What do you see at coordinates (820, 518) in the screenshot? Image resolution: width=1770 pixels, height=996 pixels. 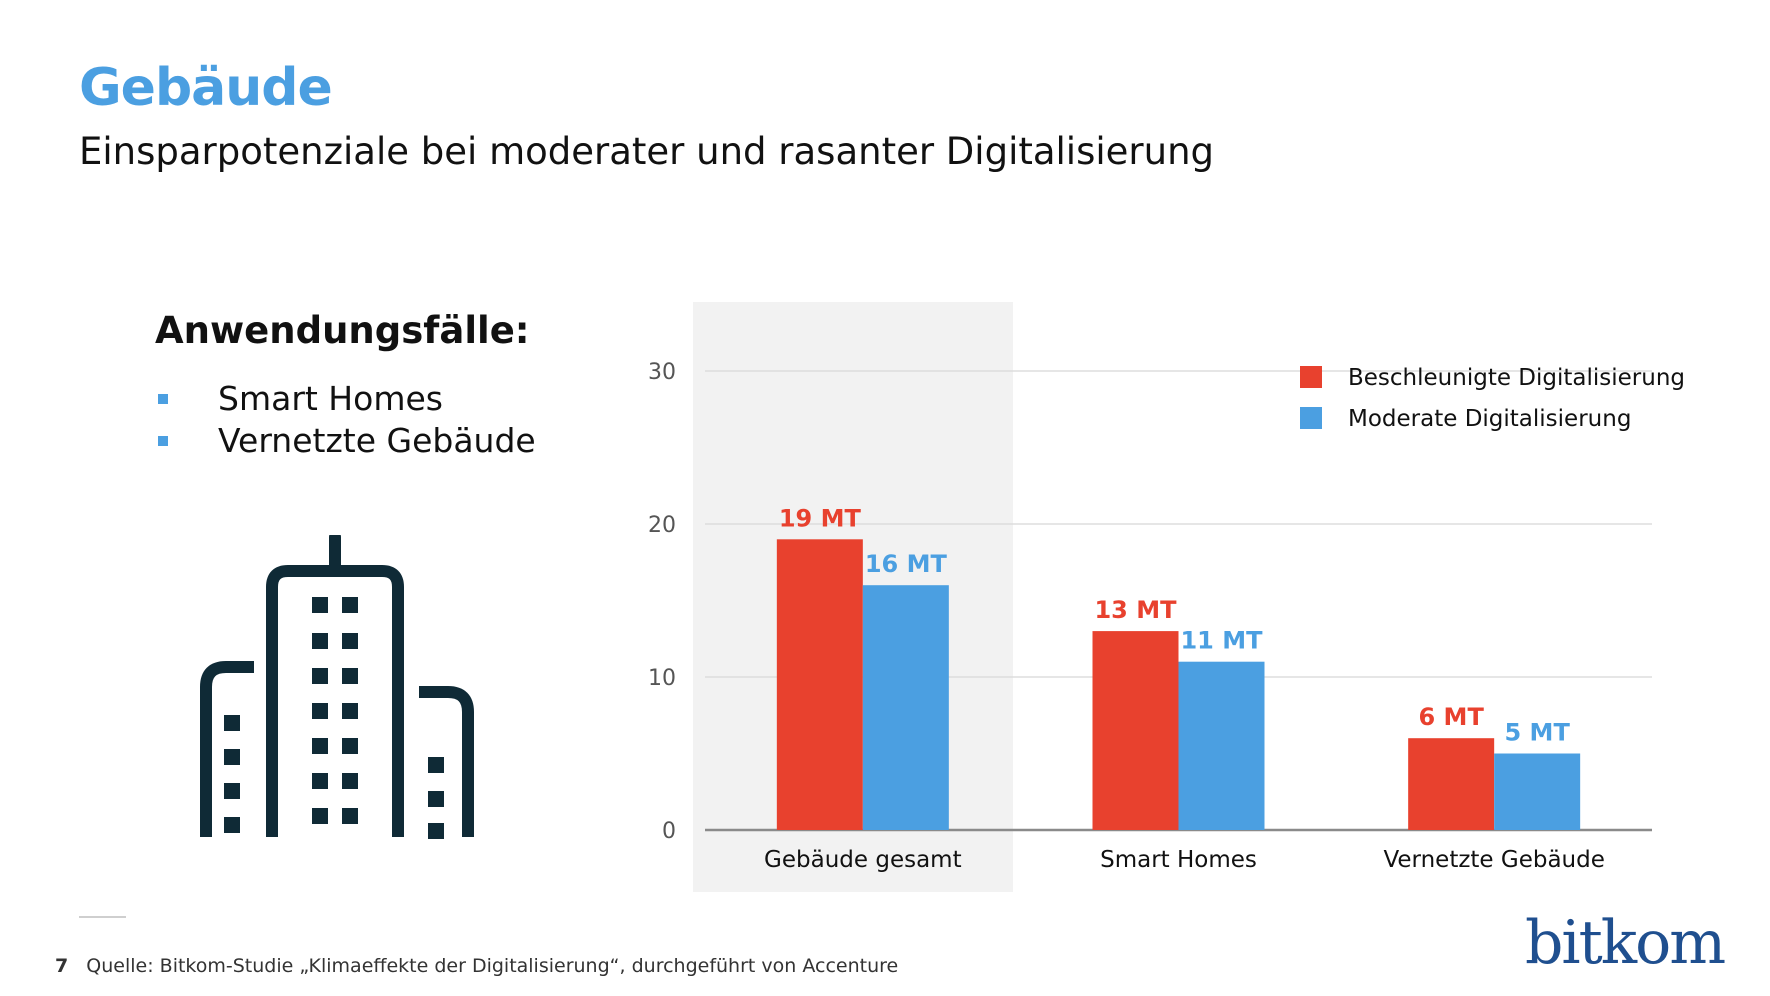 I see `bar-value-label: 19 MT` at bounding box center [820, 518].